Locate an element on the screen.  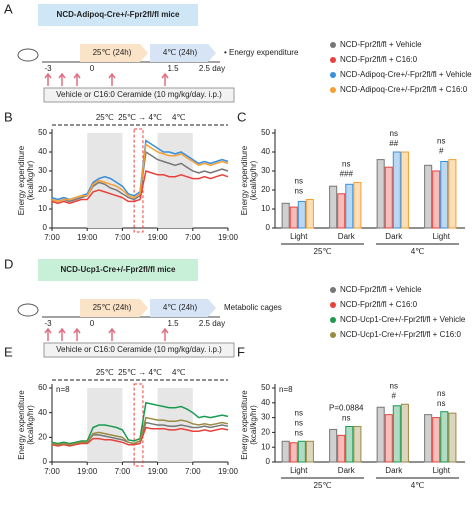
transition-box is located at coordinates (138, 180).